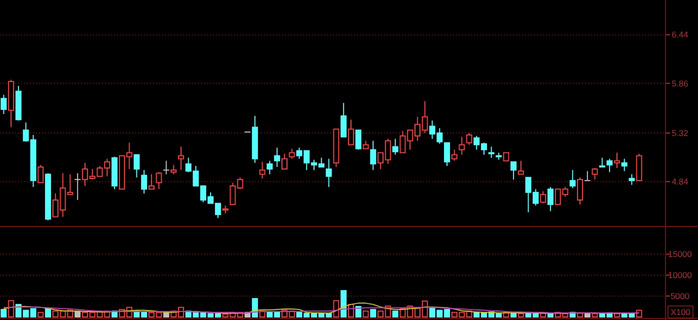 This screenshot has width=698, height=320. Describe the element at coordinates (680, 83) in the screenshot. I see `y-tick-label: 5.86` at that location.